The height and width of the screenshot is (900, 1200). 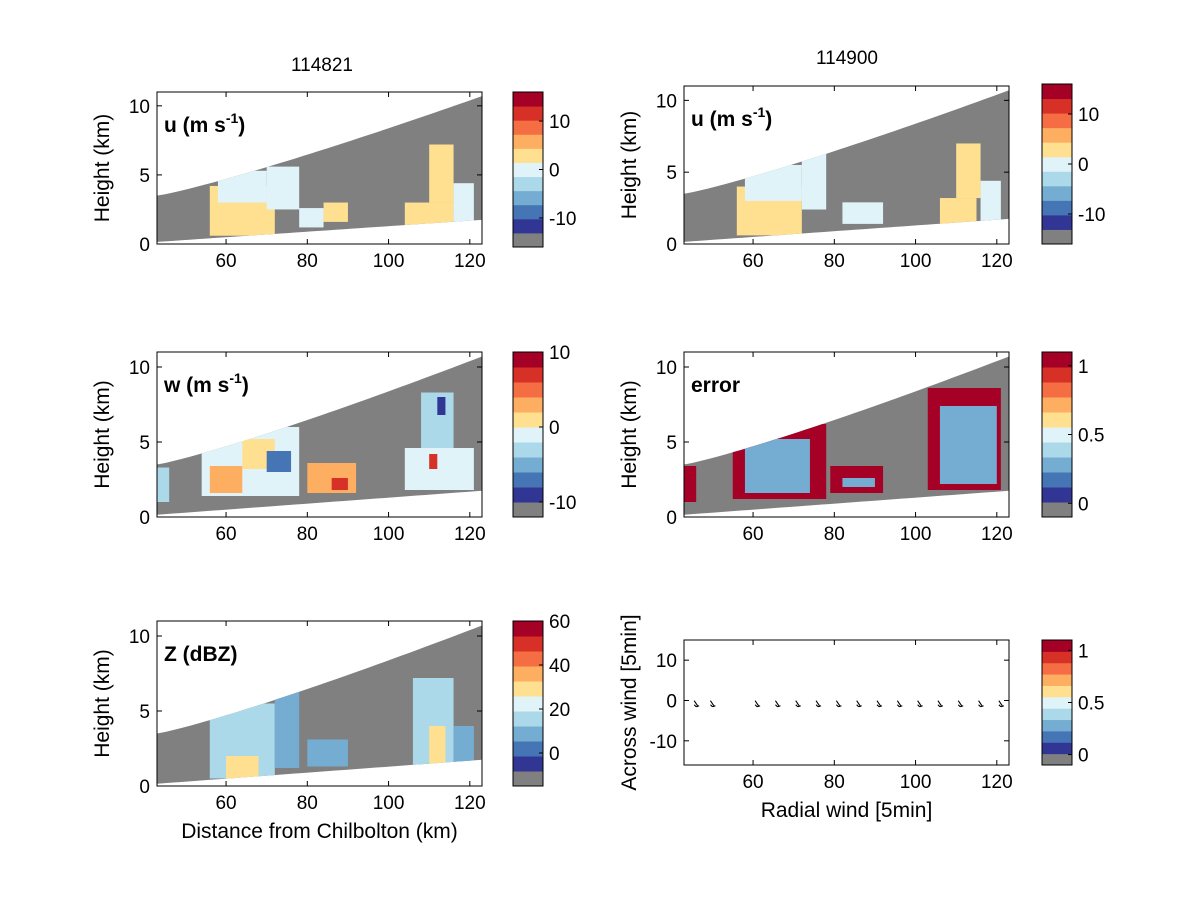 I want to click on y-axis-label: Across wind [5min], so click(x=629, y=702).